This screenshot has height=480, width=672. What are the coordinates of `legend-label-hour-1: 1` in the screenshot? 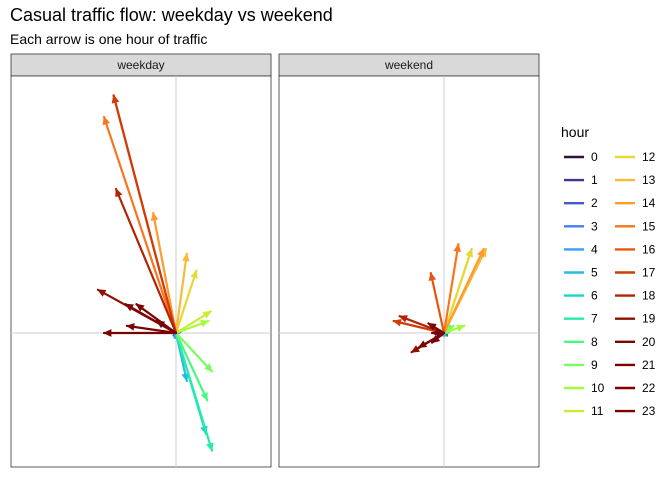 It's located at (594, 180).